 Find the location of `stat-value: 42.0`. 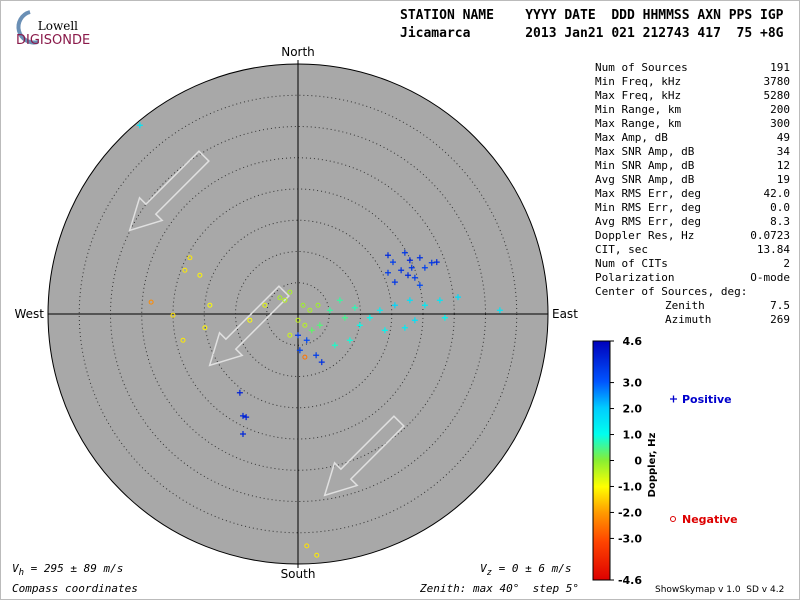

stat-value: 42.0 is located at coordinates (777, 193).